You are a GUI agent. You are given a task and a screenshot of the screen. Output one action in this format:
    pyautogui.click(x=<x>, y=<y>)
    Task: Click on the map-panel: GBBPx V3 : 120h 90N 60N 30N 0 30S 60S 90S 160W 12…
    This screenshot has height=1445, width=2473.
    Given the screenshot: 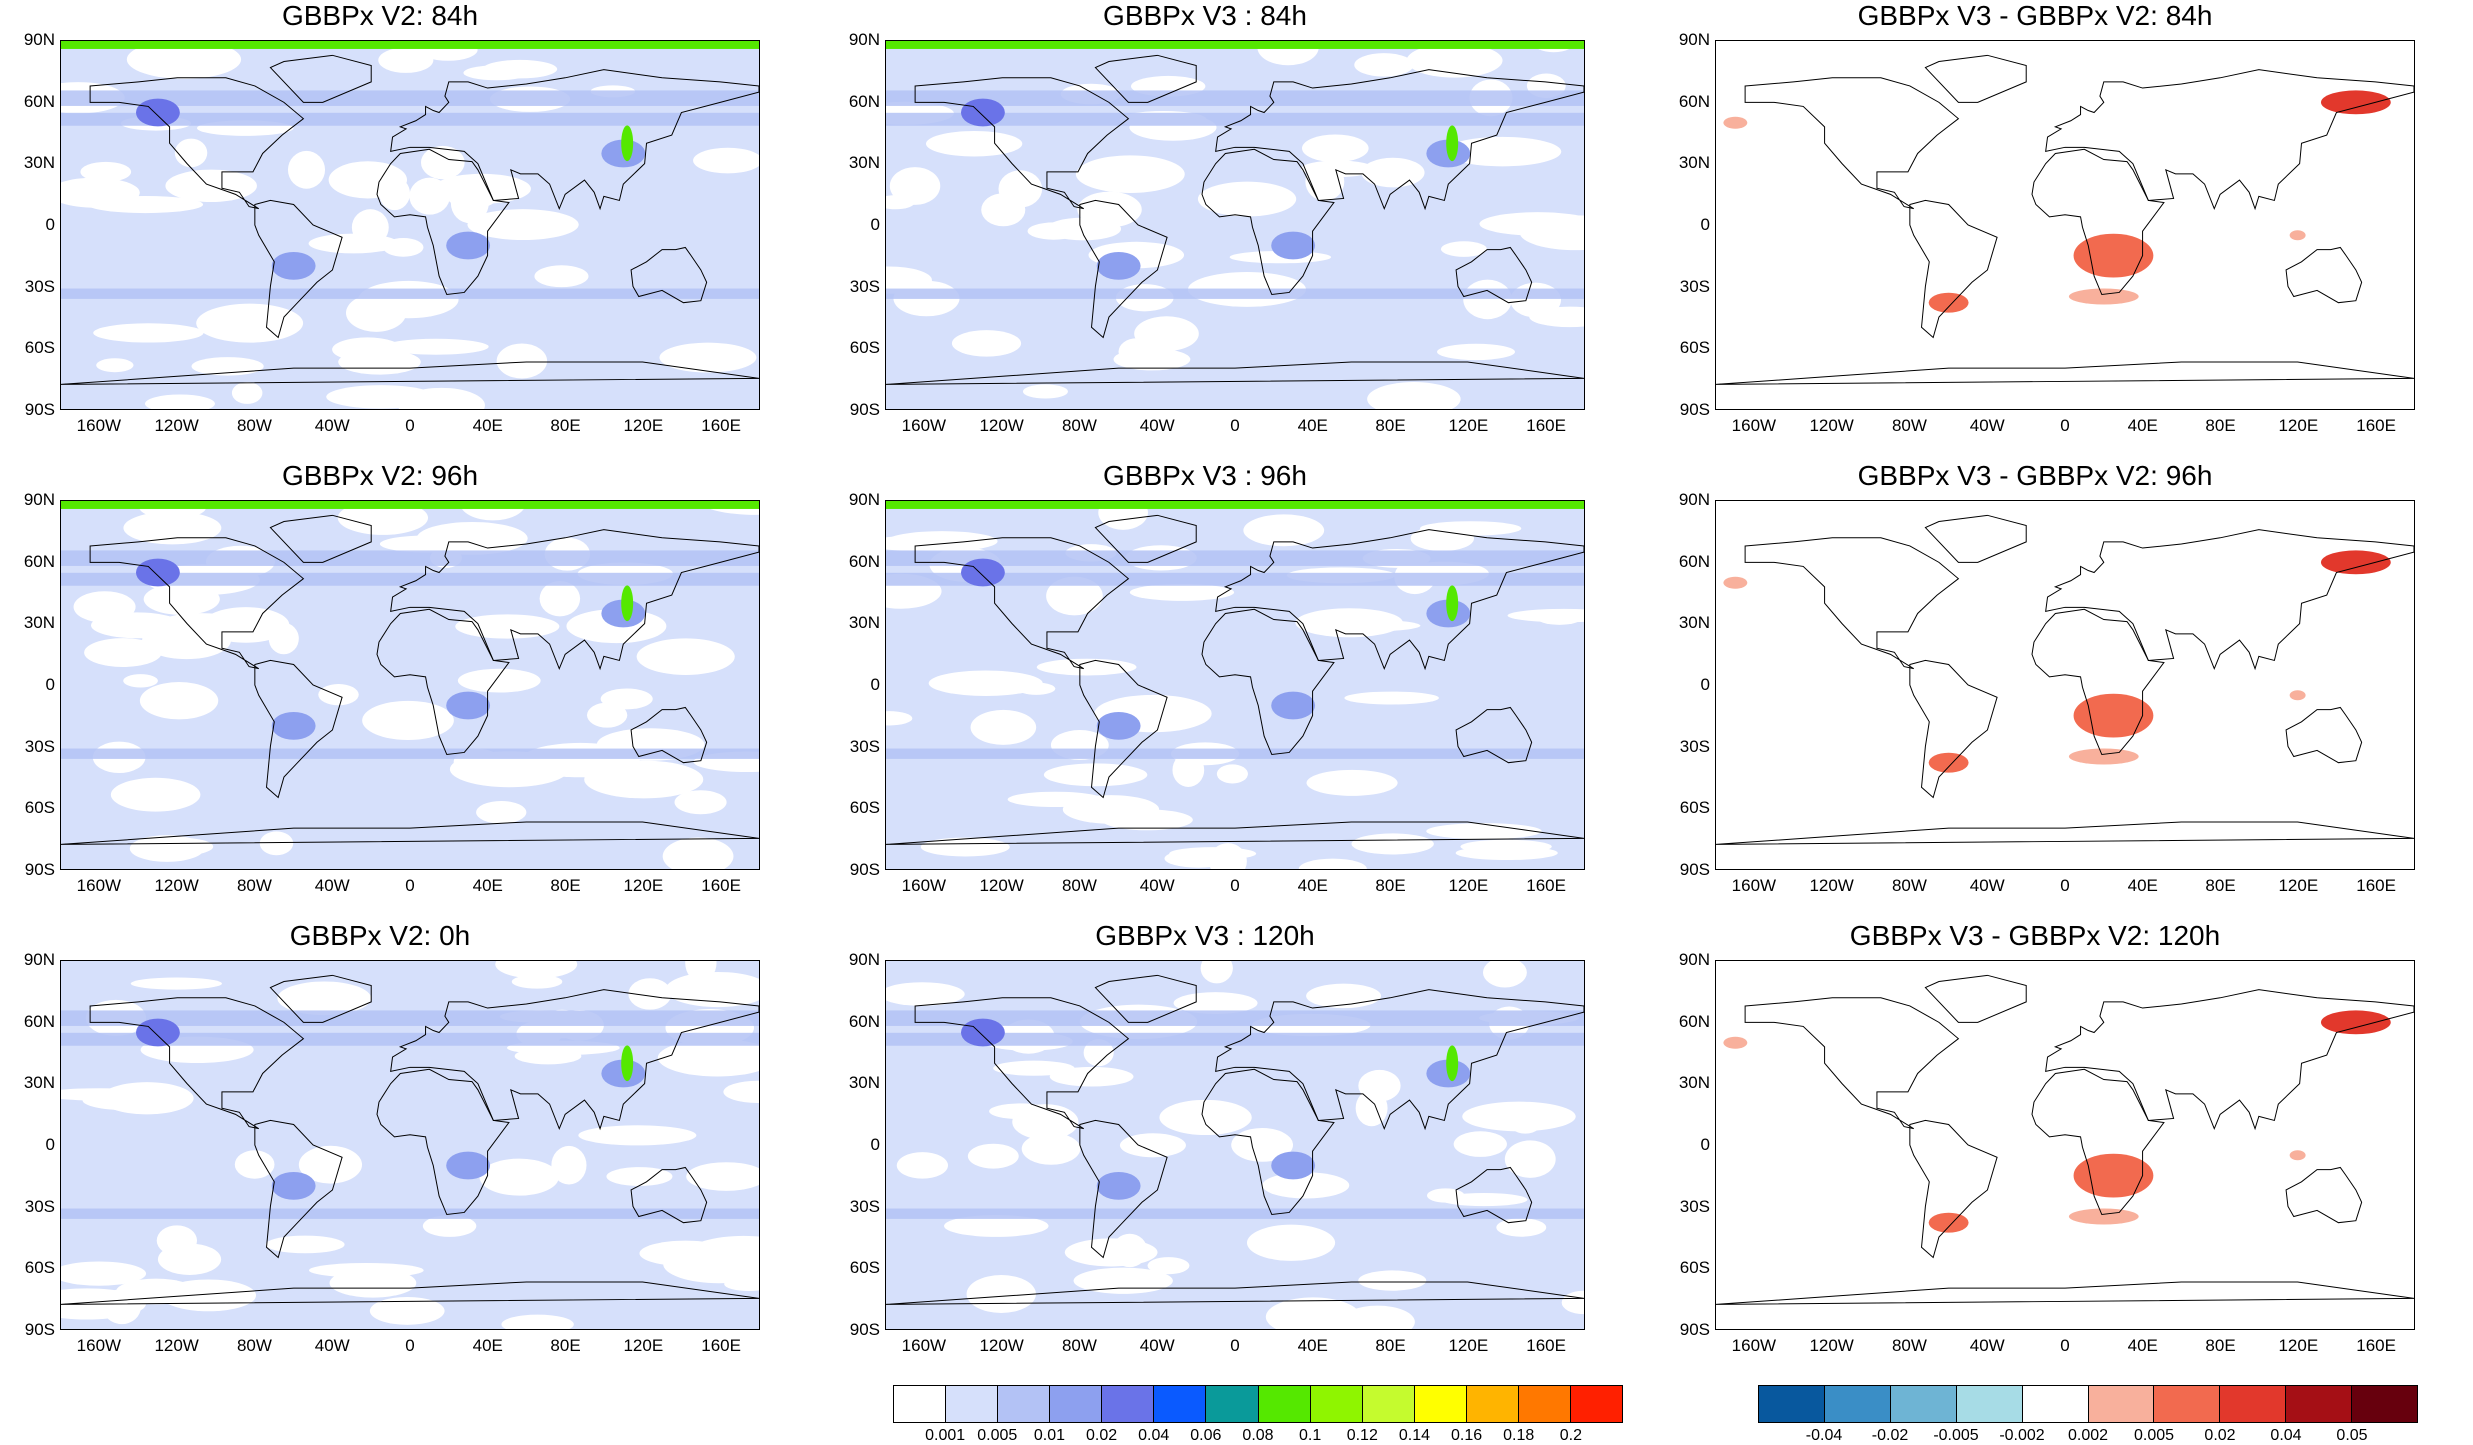 What is the action you would take?
    pyautogui.click(x=1205, y=1137)
    